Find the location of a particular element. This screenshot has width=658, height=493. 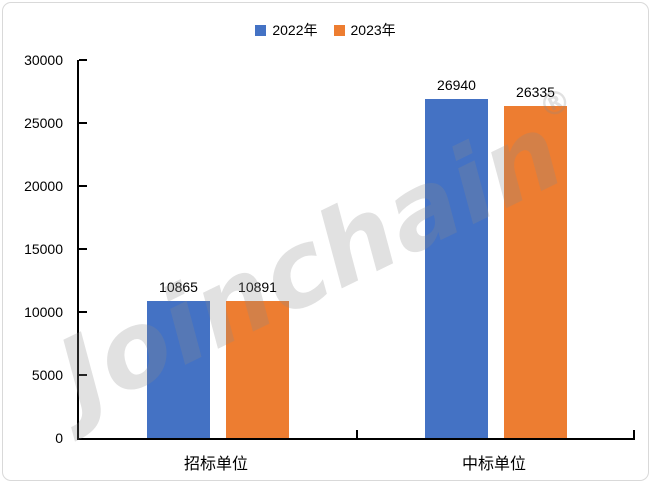

bar-2022-zhongbiao is located at coordinates (456, 268).